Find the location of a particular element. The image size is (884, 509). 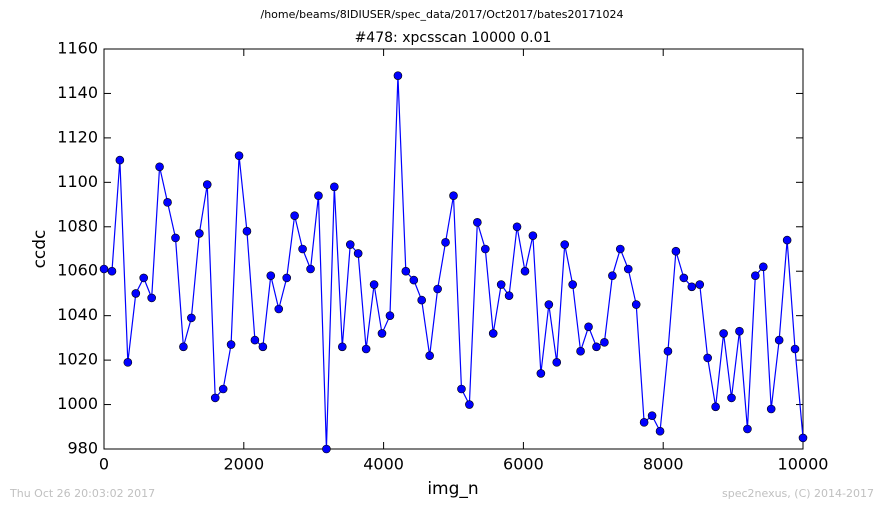

x-tick-label: 6000 is located at coordinates (523, 464).